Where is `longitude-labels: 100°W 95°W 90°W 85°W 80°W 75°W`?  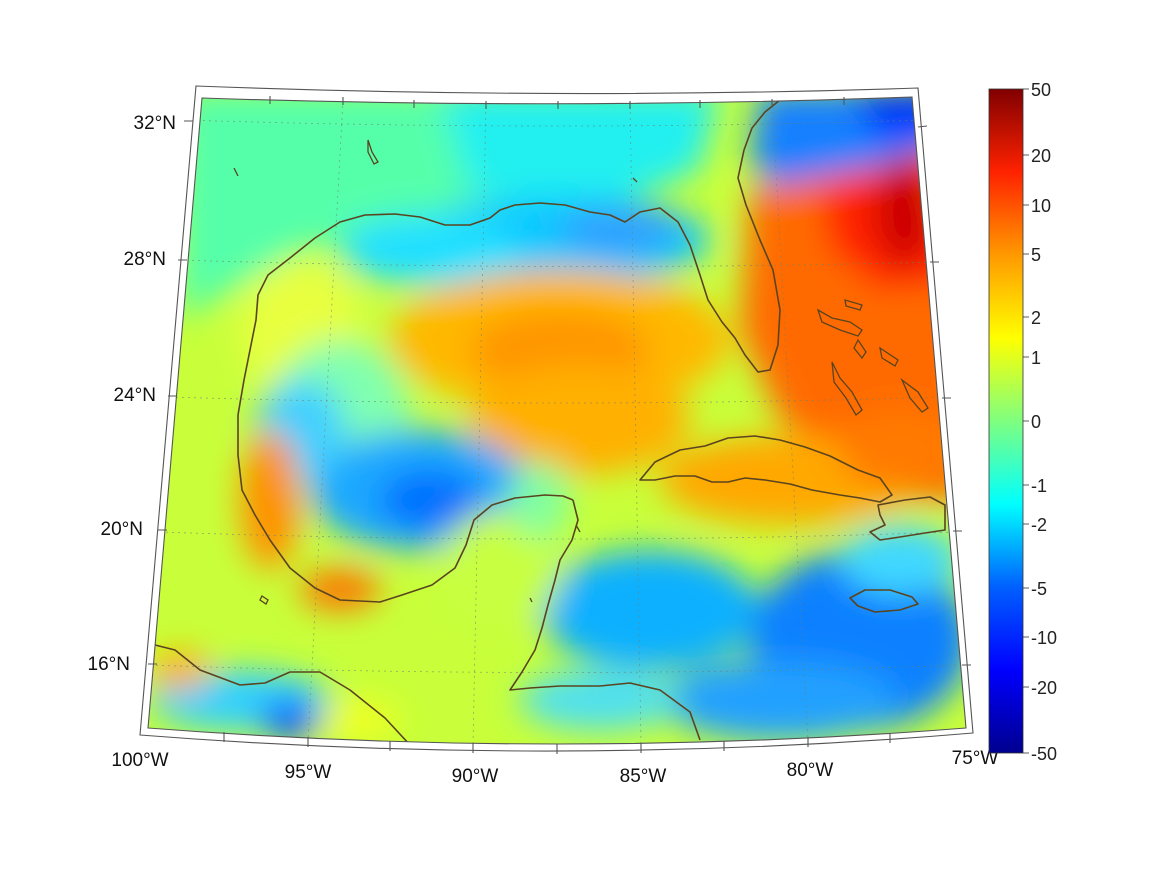 longitude-labels: 100°W 95°W 90°W 85°W 80°W 75°W is located at coordinates (554, 767).